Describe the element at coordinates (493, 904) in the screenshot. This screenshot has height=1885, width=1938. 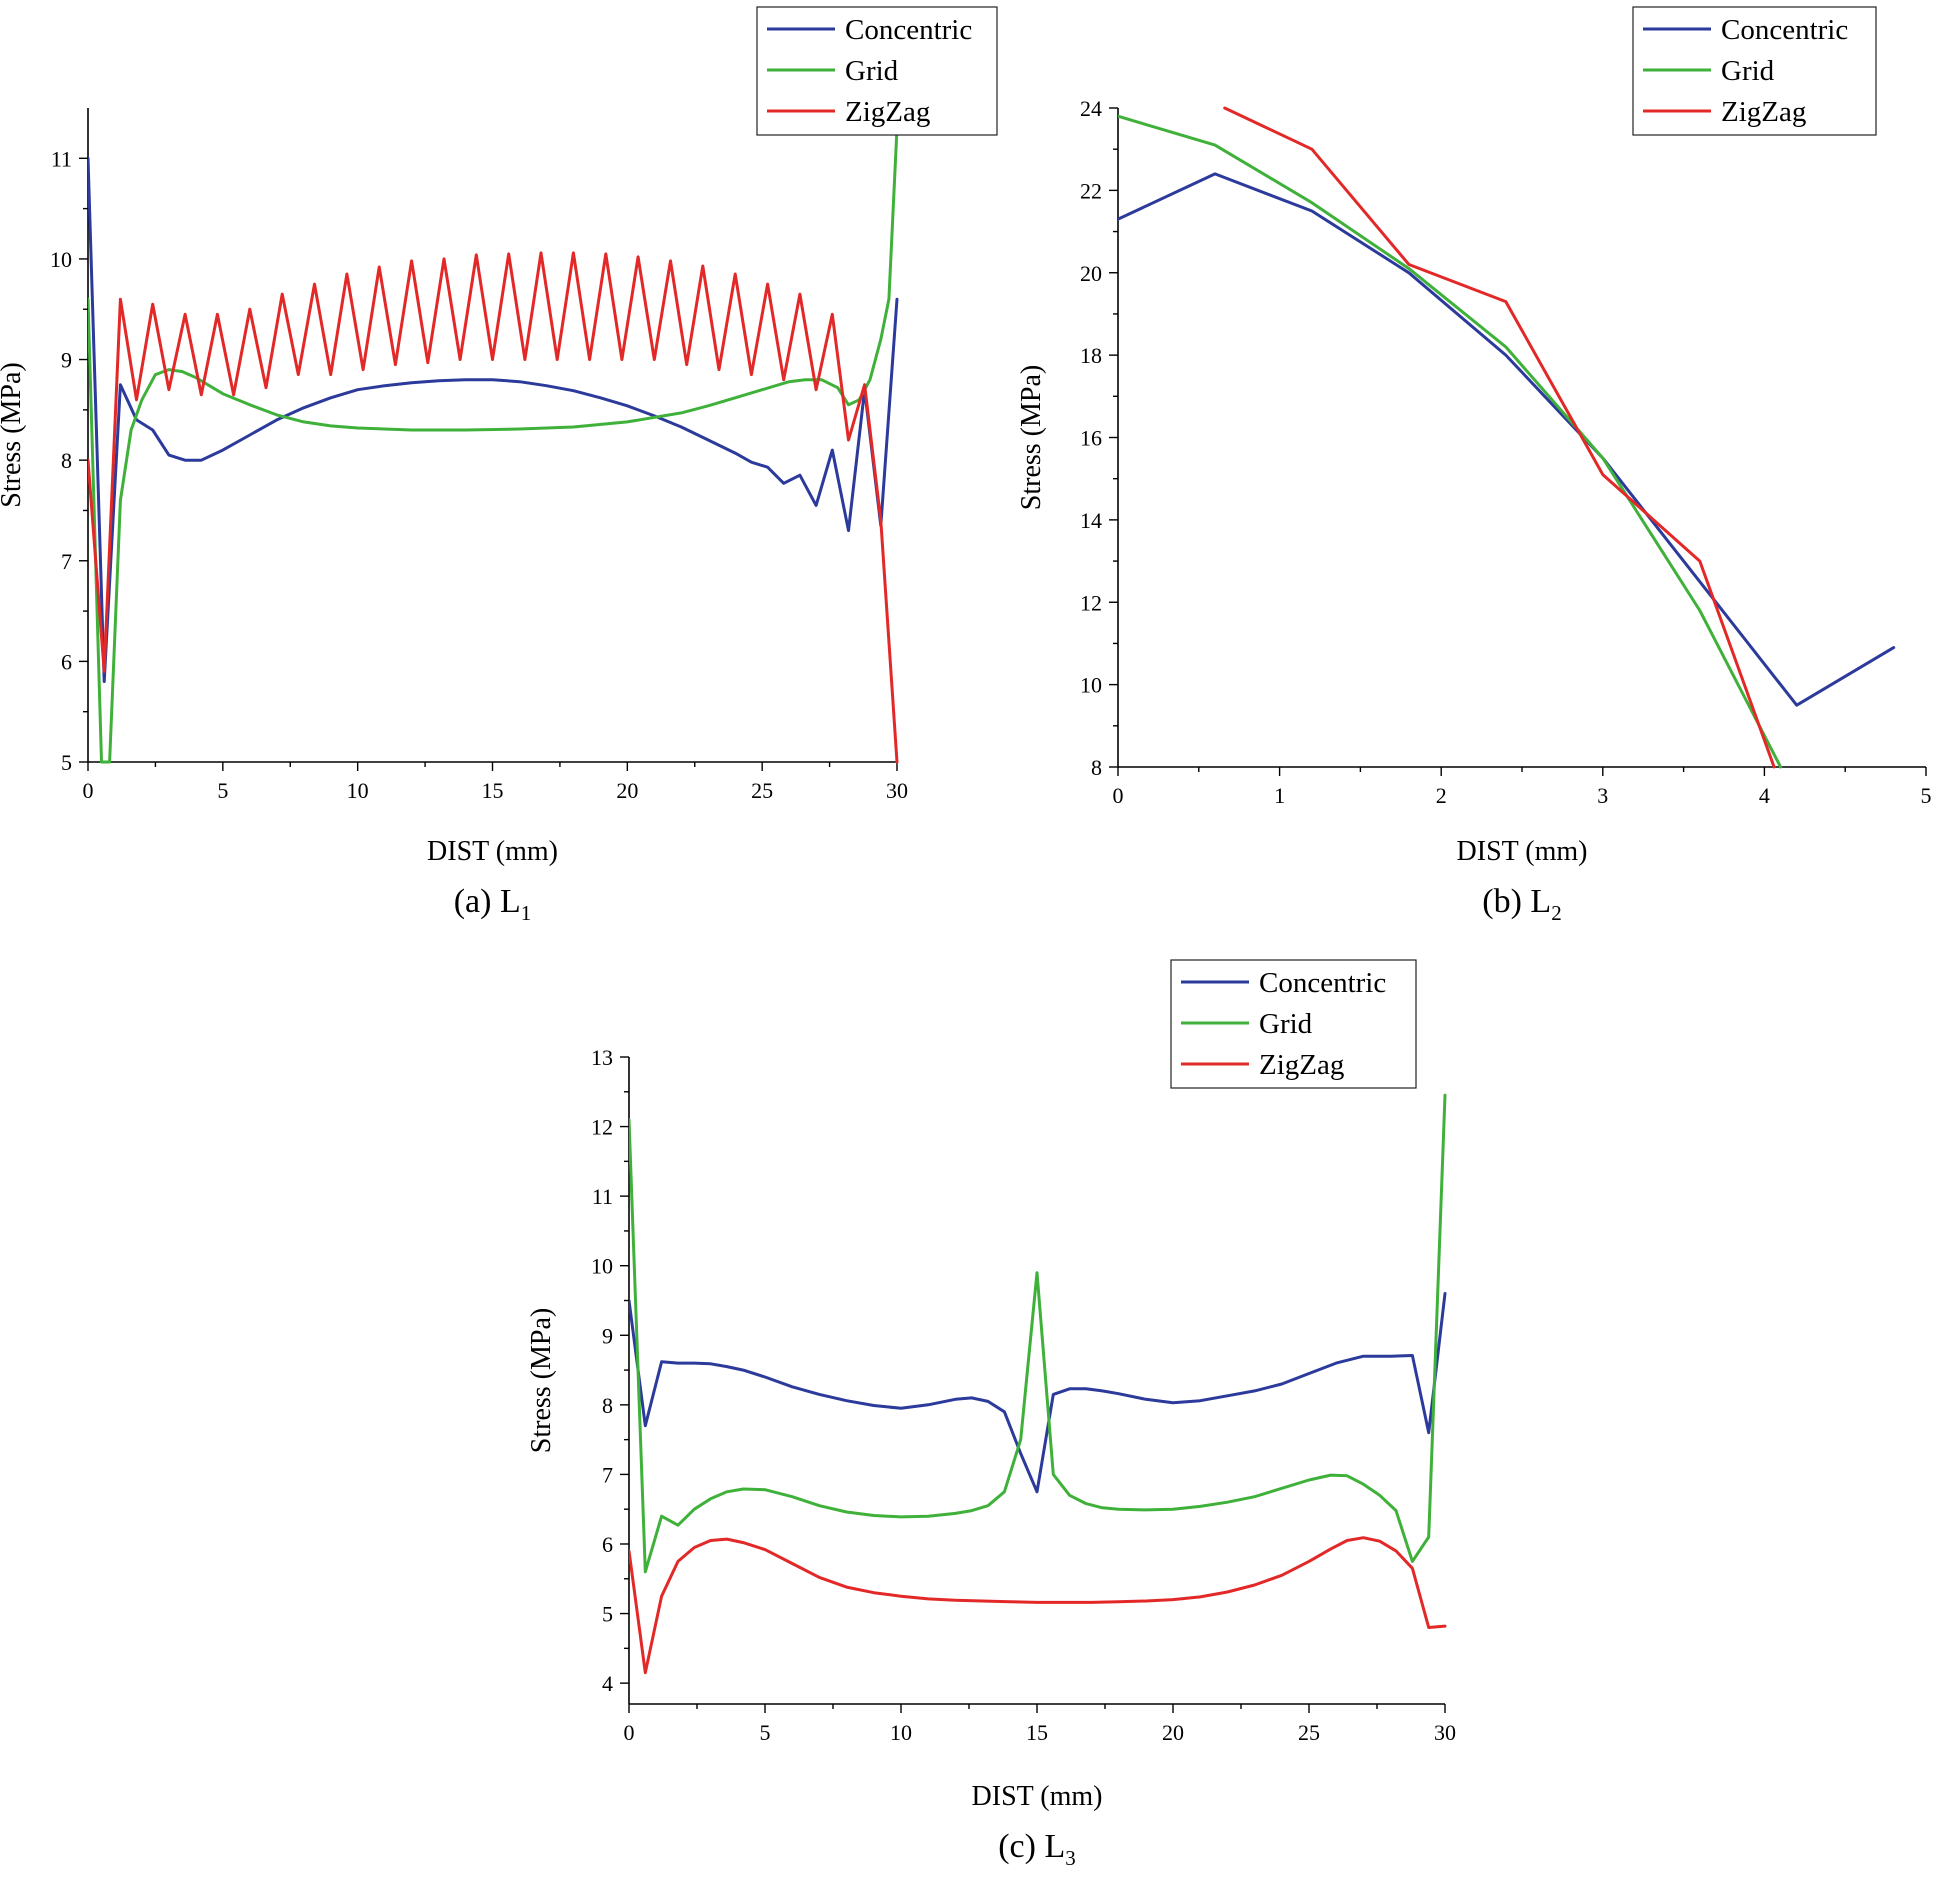
I see `panel-caption: (a) L1` at that location.